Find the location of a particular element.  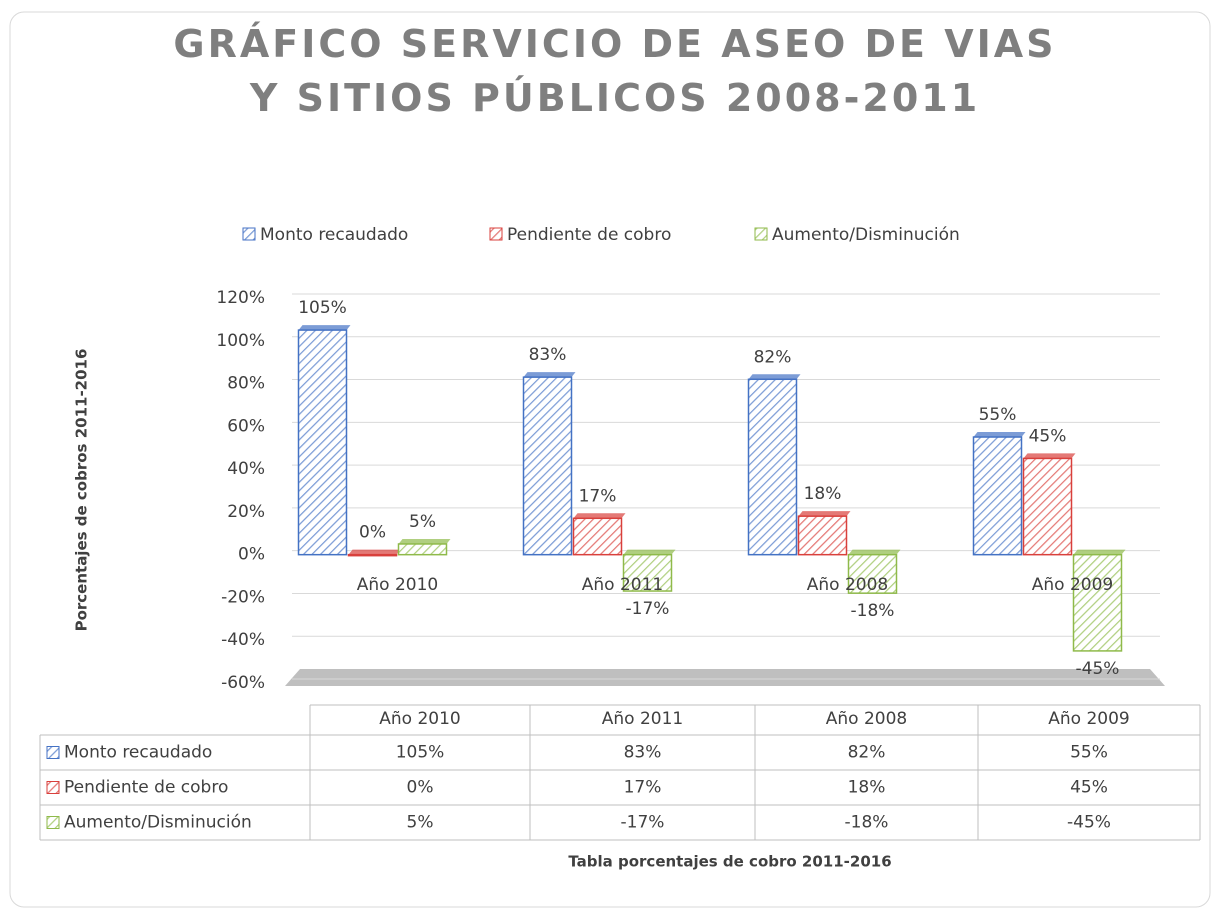

table-cell: -17% is located at coordinates (643, 823).